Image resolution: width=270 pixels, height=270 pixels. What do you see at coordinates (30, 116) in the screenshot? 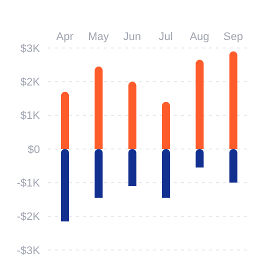
I see `y-tick-label: $1K` at bounding box center [30, 116].